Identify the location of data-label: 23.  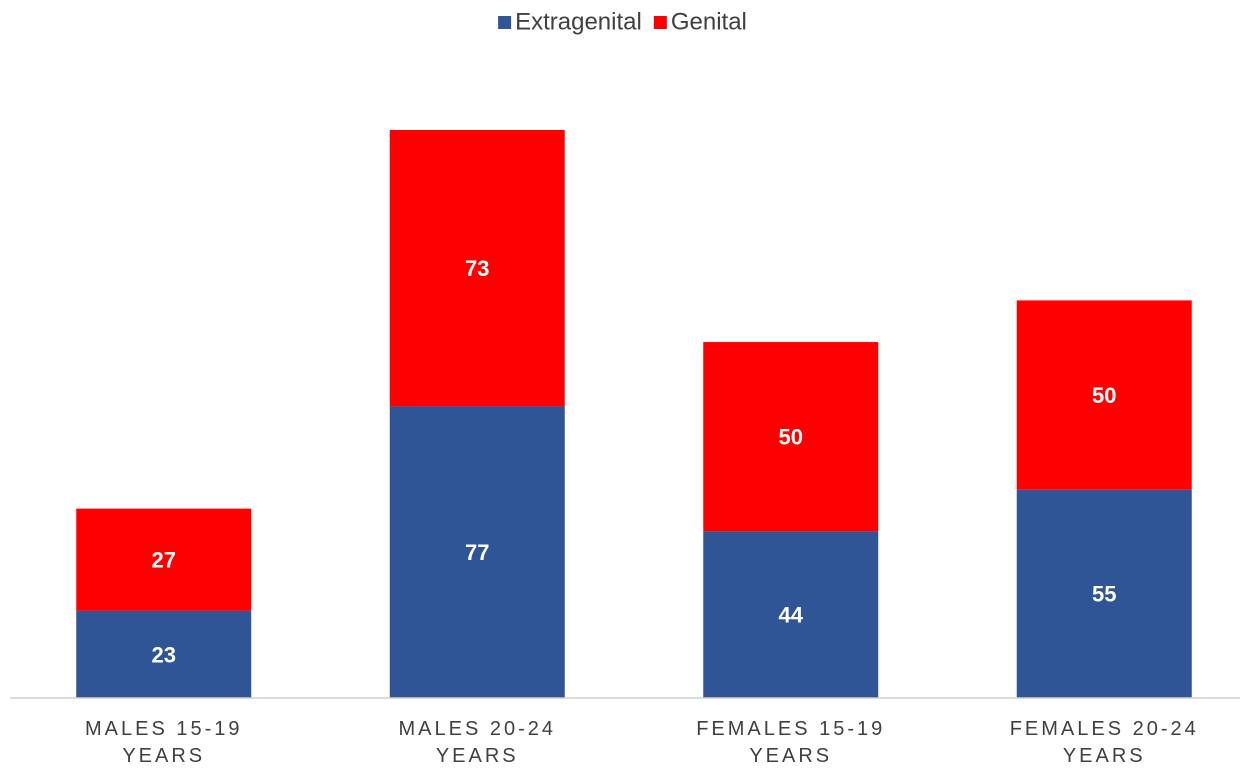
(164, 654).